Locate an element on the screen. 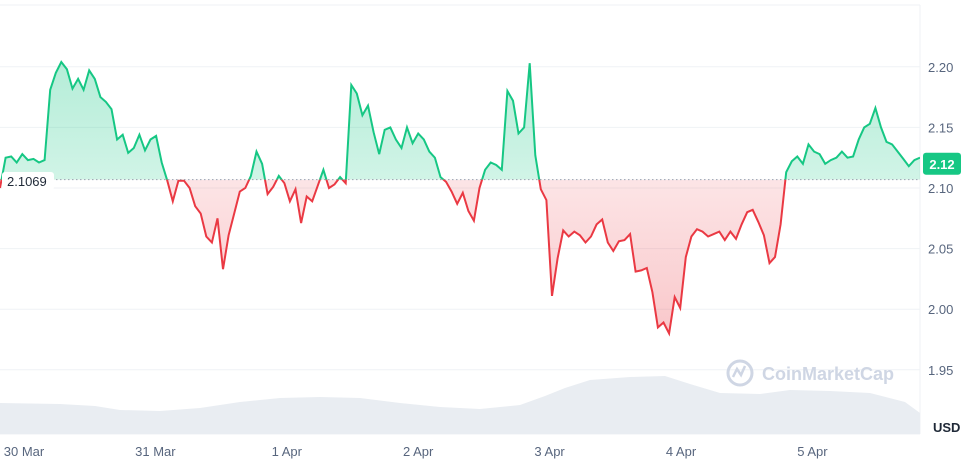 This screenshot has height=462, width=973. last-price-badge: 2.12 is located at coordinates (942, 163).